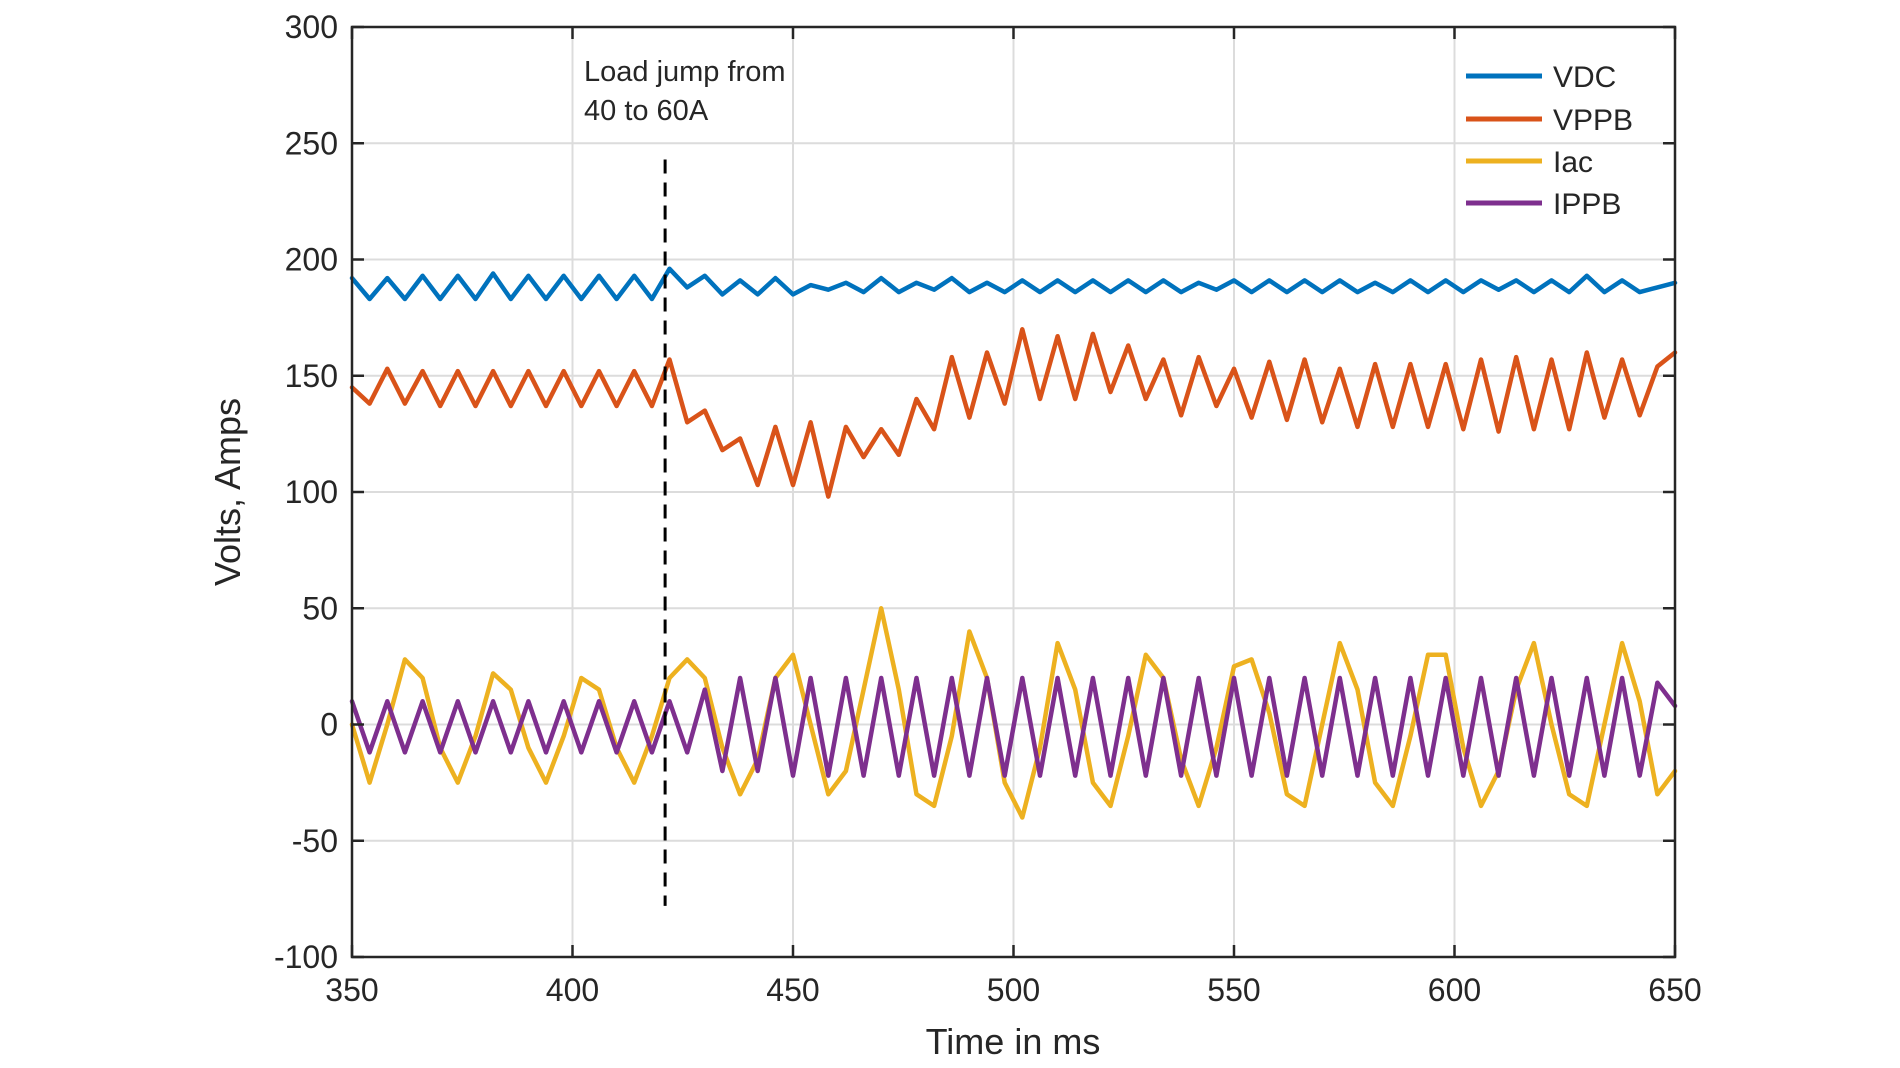  What do you see at coordinates (329, 725) in the screenshot?
I see `y-tick-label: 0` at bounding box center [329, 725].